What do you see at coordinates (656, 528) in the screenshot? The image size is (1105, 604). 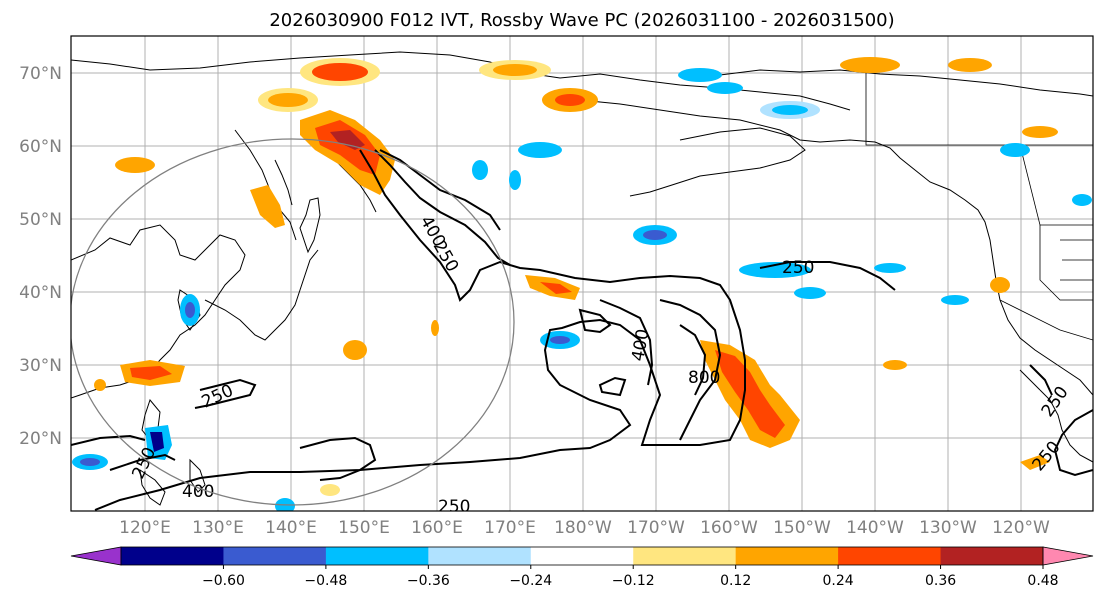 I see `lon-label: 170°W` at bounding box center [656, 528].